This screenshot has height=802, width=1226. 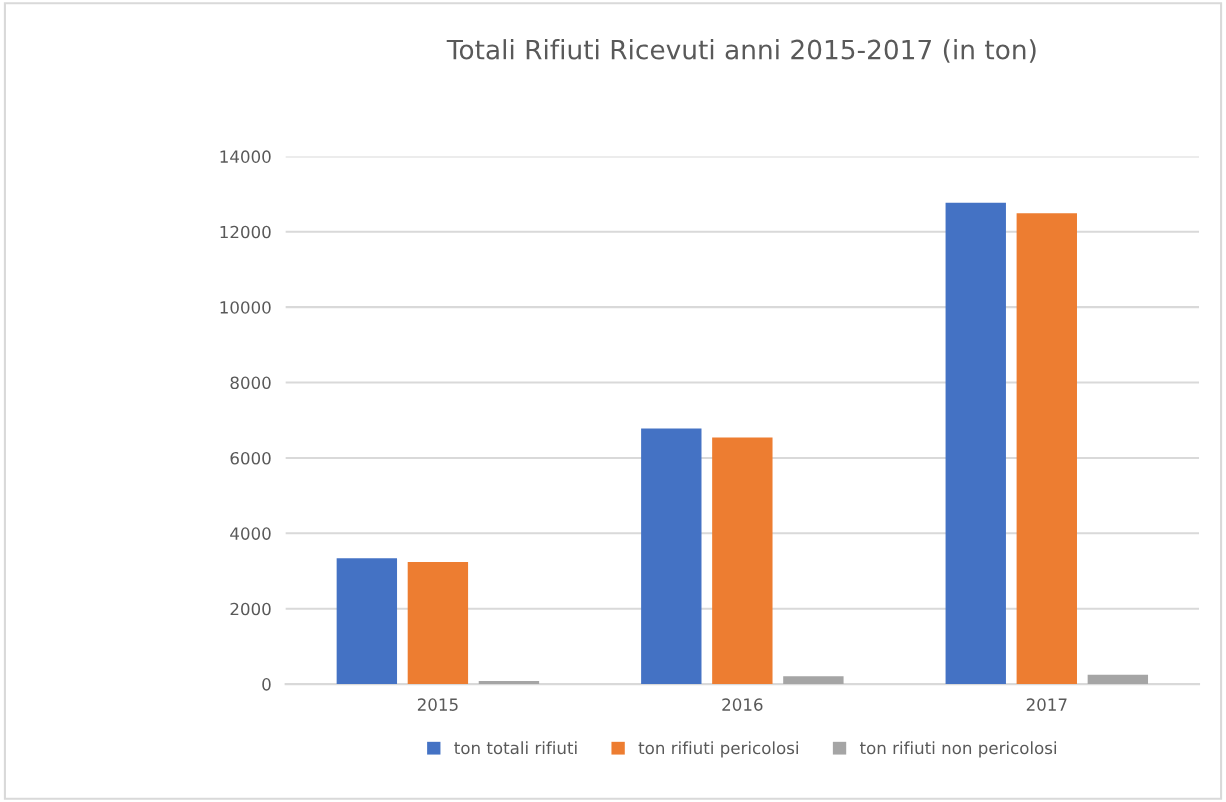 What do you see at coordinates (250, 533) in the screenshot?
I see `y-tick-label: 4000` at bounding box center [250, 533].